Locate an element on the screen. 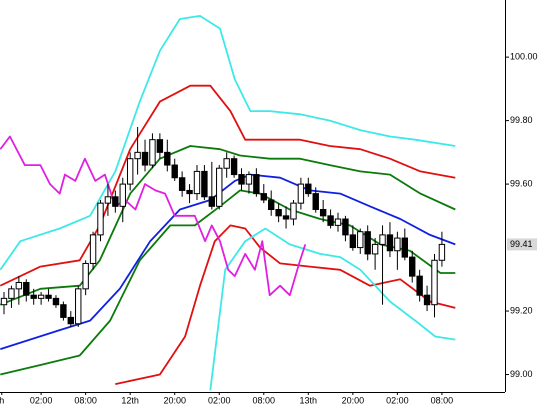 This screenshot has width=545, height=410. y-tick-label: 100.00 is located at coordinates (524, 57).